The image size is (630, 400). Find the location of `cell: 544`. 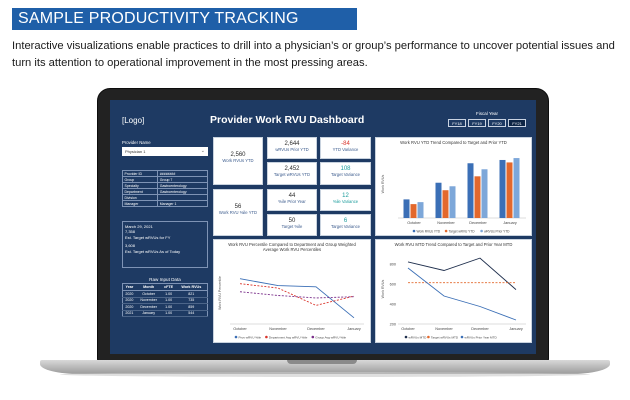

cell: 544 is located at coordinates (191, 313).